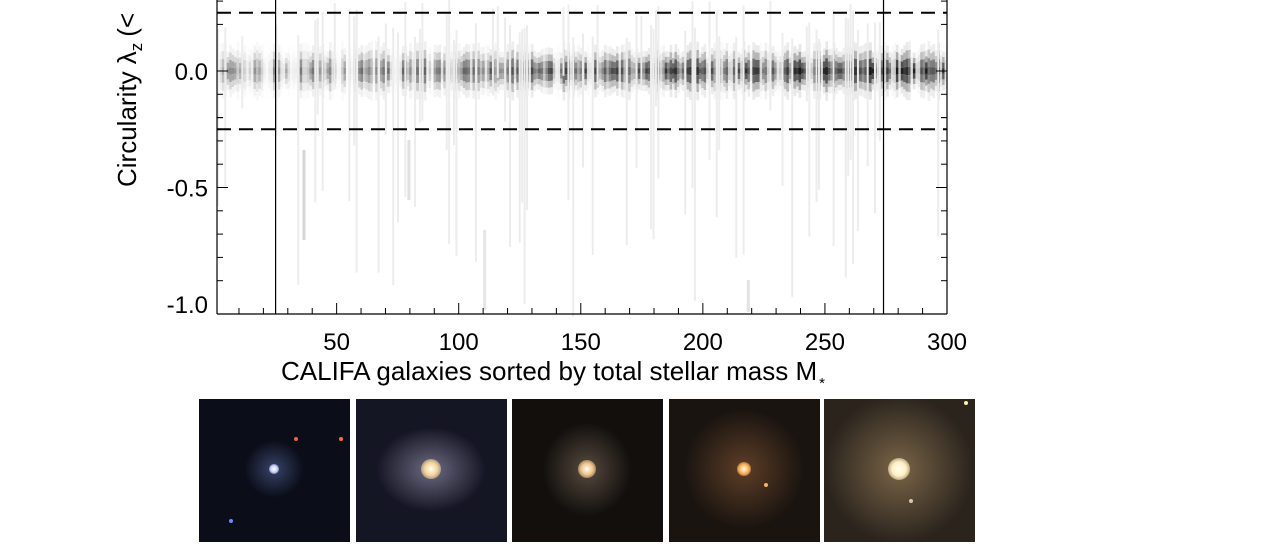 This screenshot has height=549, width=1280. Describe the element at coordinates (645, 342) in the screenshot. I see `x-tick-labels: 50 100 150 200 250 300` at that location.